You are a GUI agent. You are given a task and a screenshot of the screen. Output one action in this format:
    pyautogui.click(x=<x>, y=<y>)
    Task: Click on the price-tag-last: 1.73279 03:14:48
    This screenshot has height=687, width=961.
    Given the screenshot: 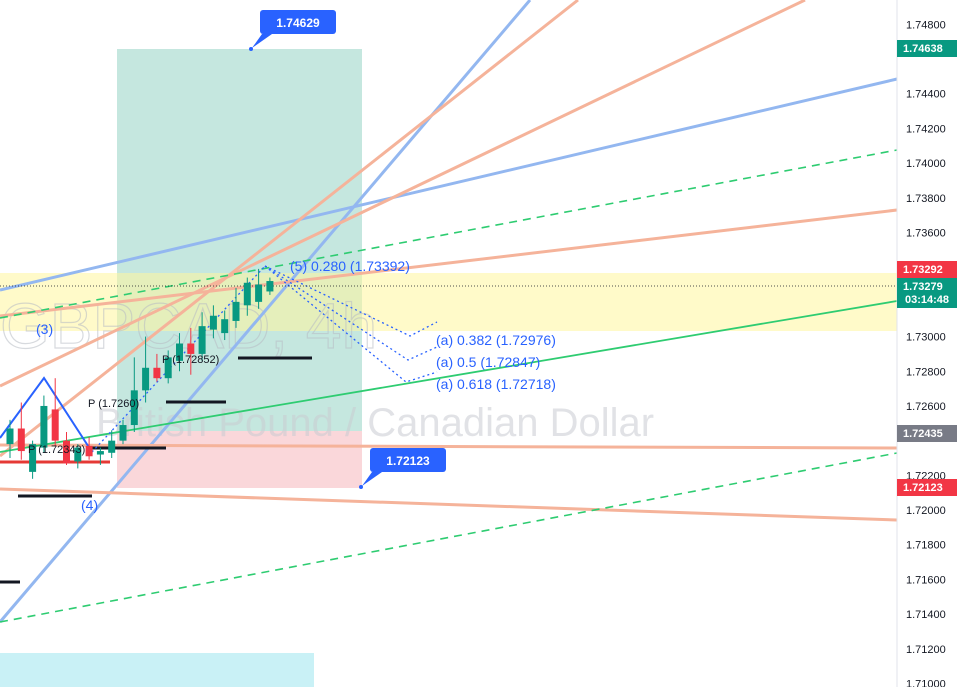 What is the action you would take?
    pyautogui.click(x=927, y=293)
    